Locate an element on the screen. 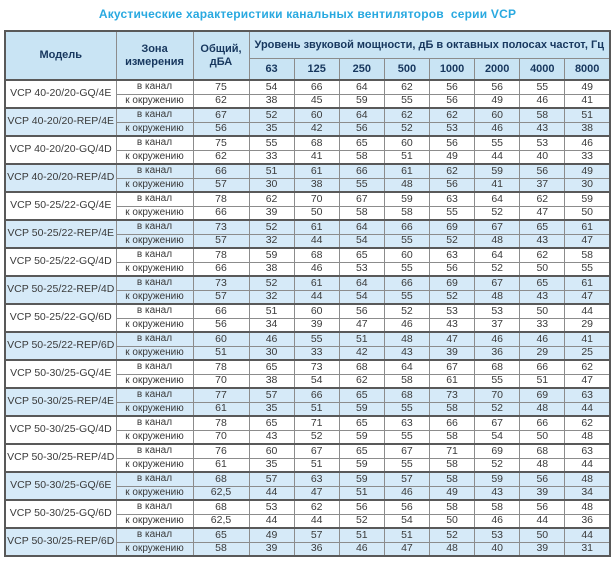  spl-value-63hz: 53 is located at coordinates (271, 507).